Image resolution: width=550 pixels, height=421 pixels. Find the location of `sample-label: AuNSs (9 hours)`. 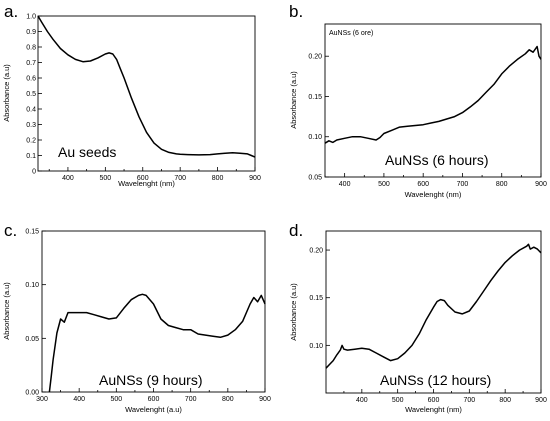

sample-label: AuNSs (9 hours) is located at coordinates (150, 380).